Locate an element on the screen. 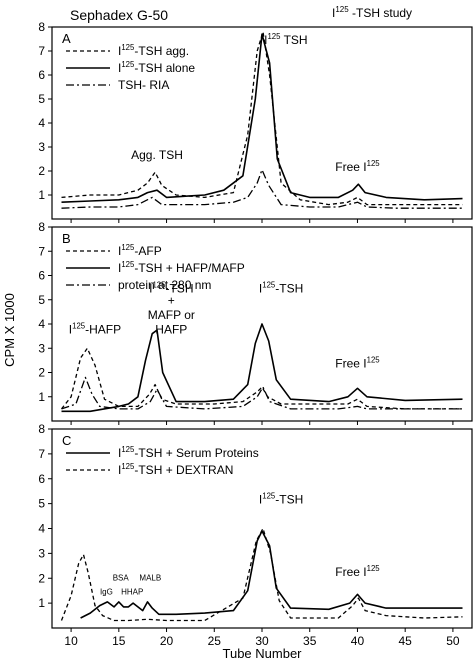  annotation-label: I125-HAFP is located at coordinates (95, 329).